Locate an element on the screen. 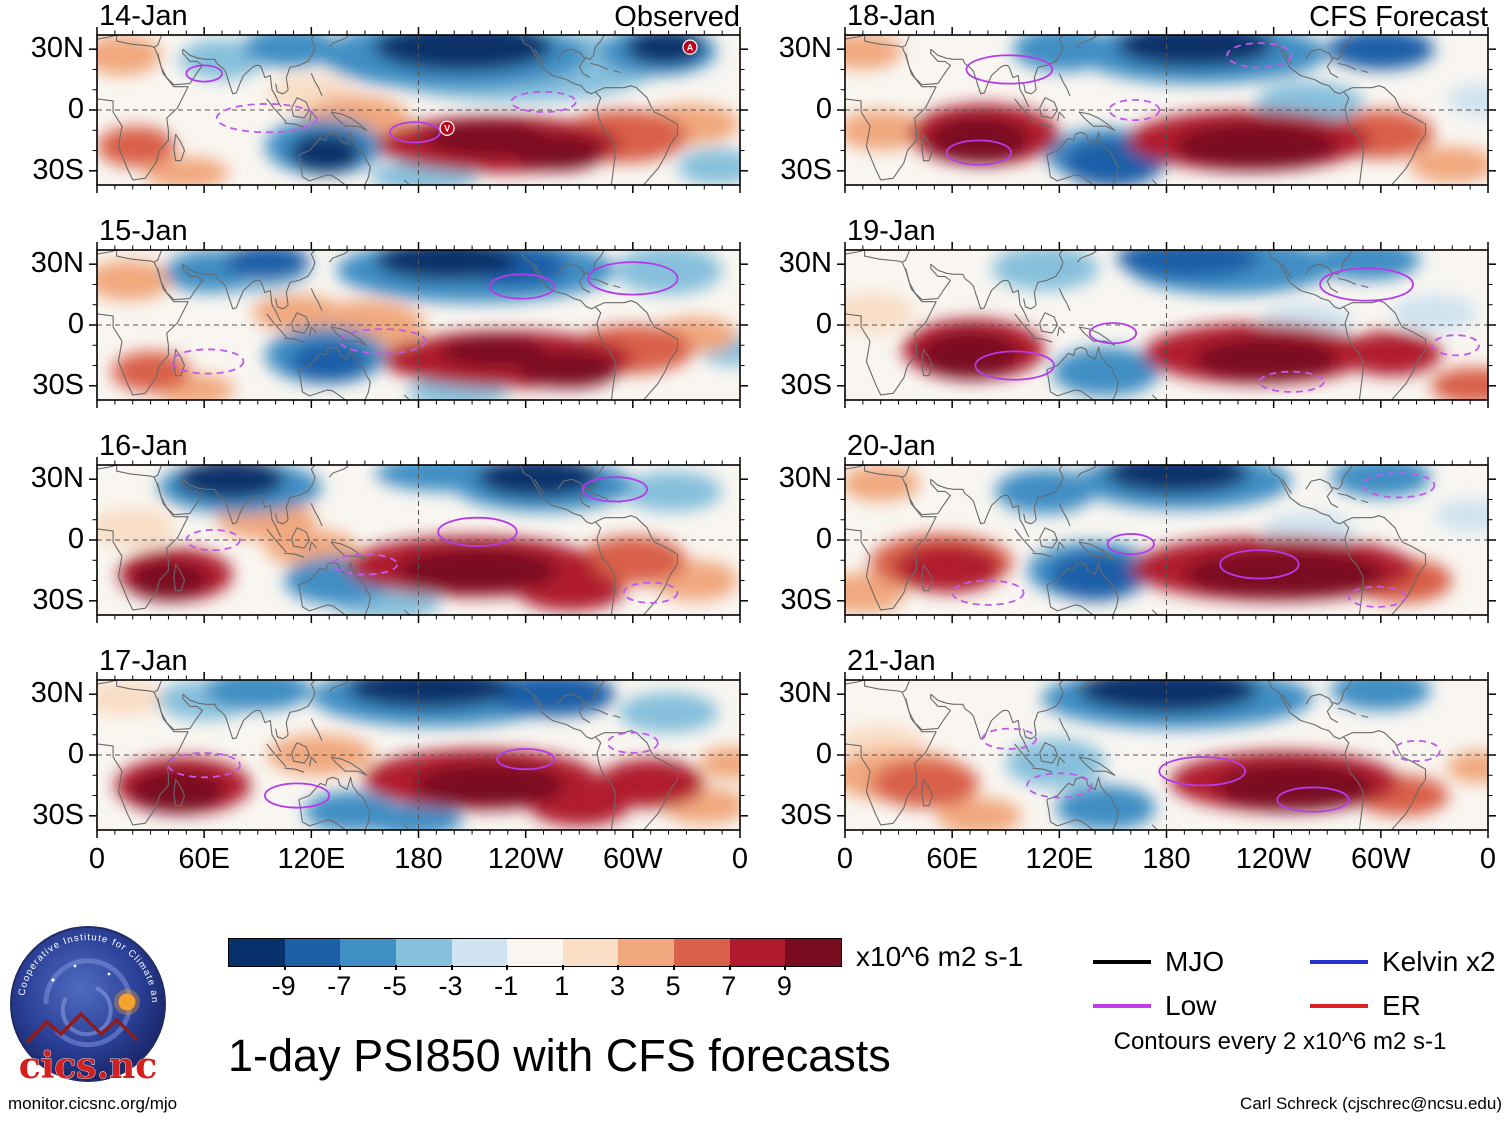  lon-label: 180 is located at coordinates (418, 859).